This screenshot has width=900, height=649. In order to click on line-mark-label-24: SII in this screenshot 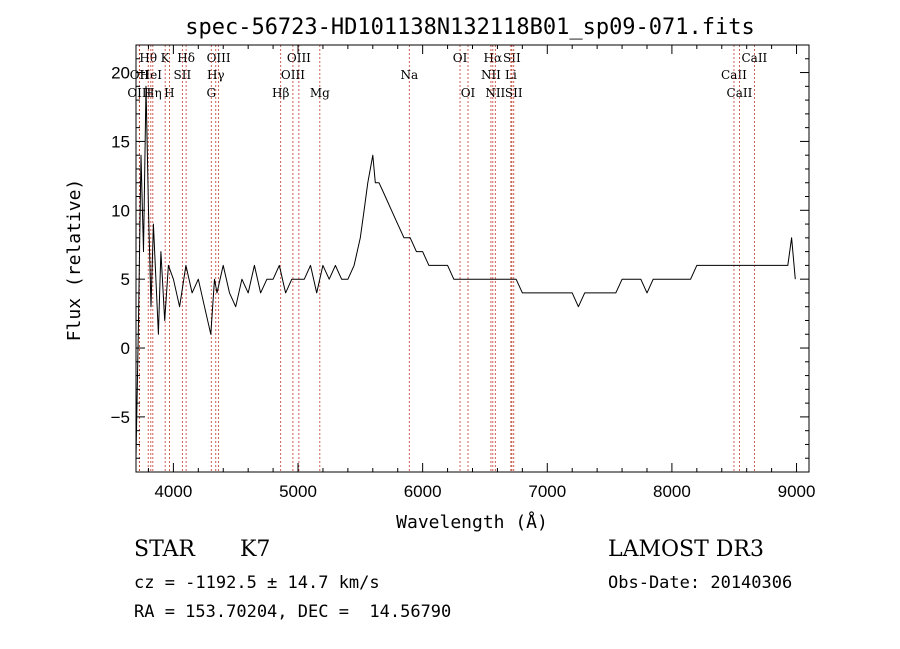, I will do `click(514, 93)`.